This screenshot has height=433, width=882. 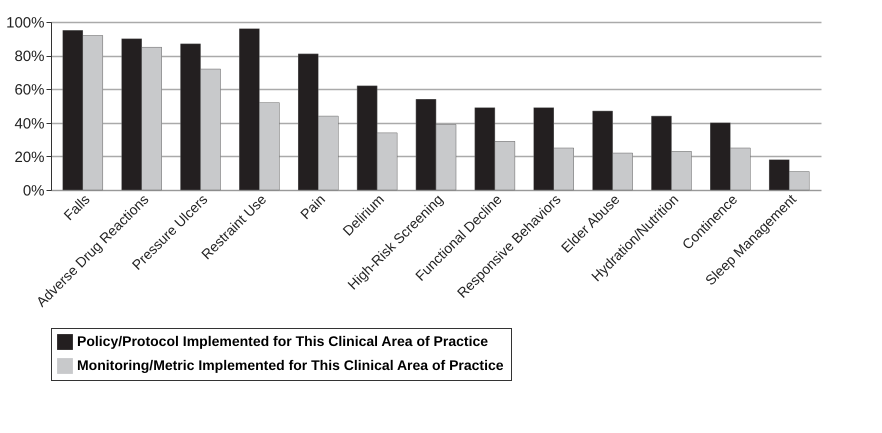 What do you see at coordinates (29, 90) in the screenshot?
I see `y-tick-label: 60%` at bounding box center [29, 90].